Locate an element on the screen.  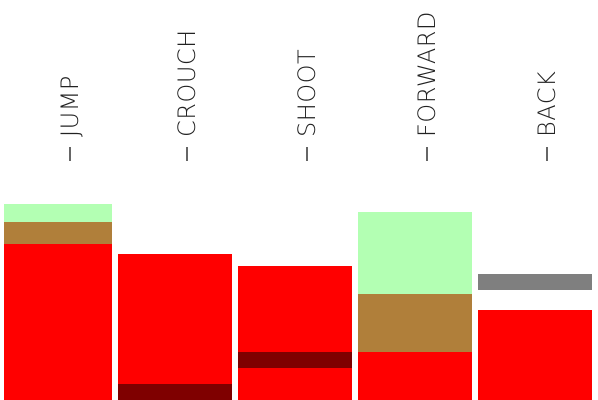
action-label-text: JUMP is located at coordinates (70, 106).